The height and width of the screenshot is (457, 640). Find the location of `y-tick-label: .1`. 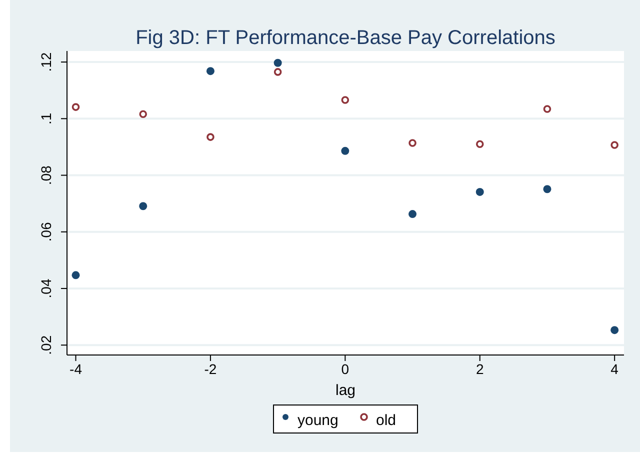

y-tick-label: .1 is located at coordinates (46, 118).